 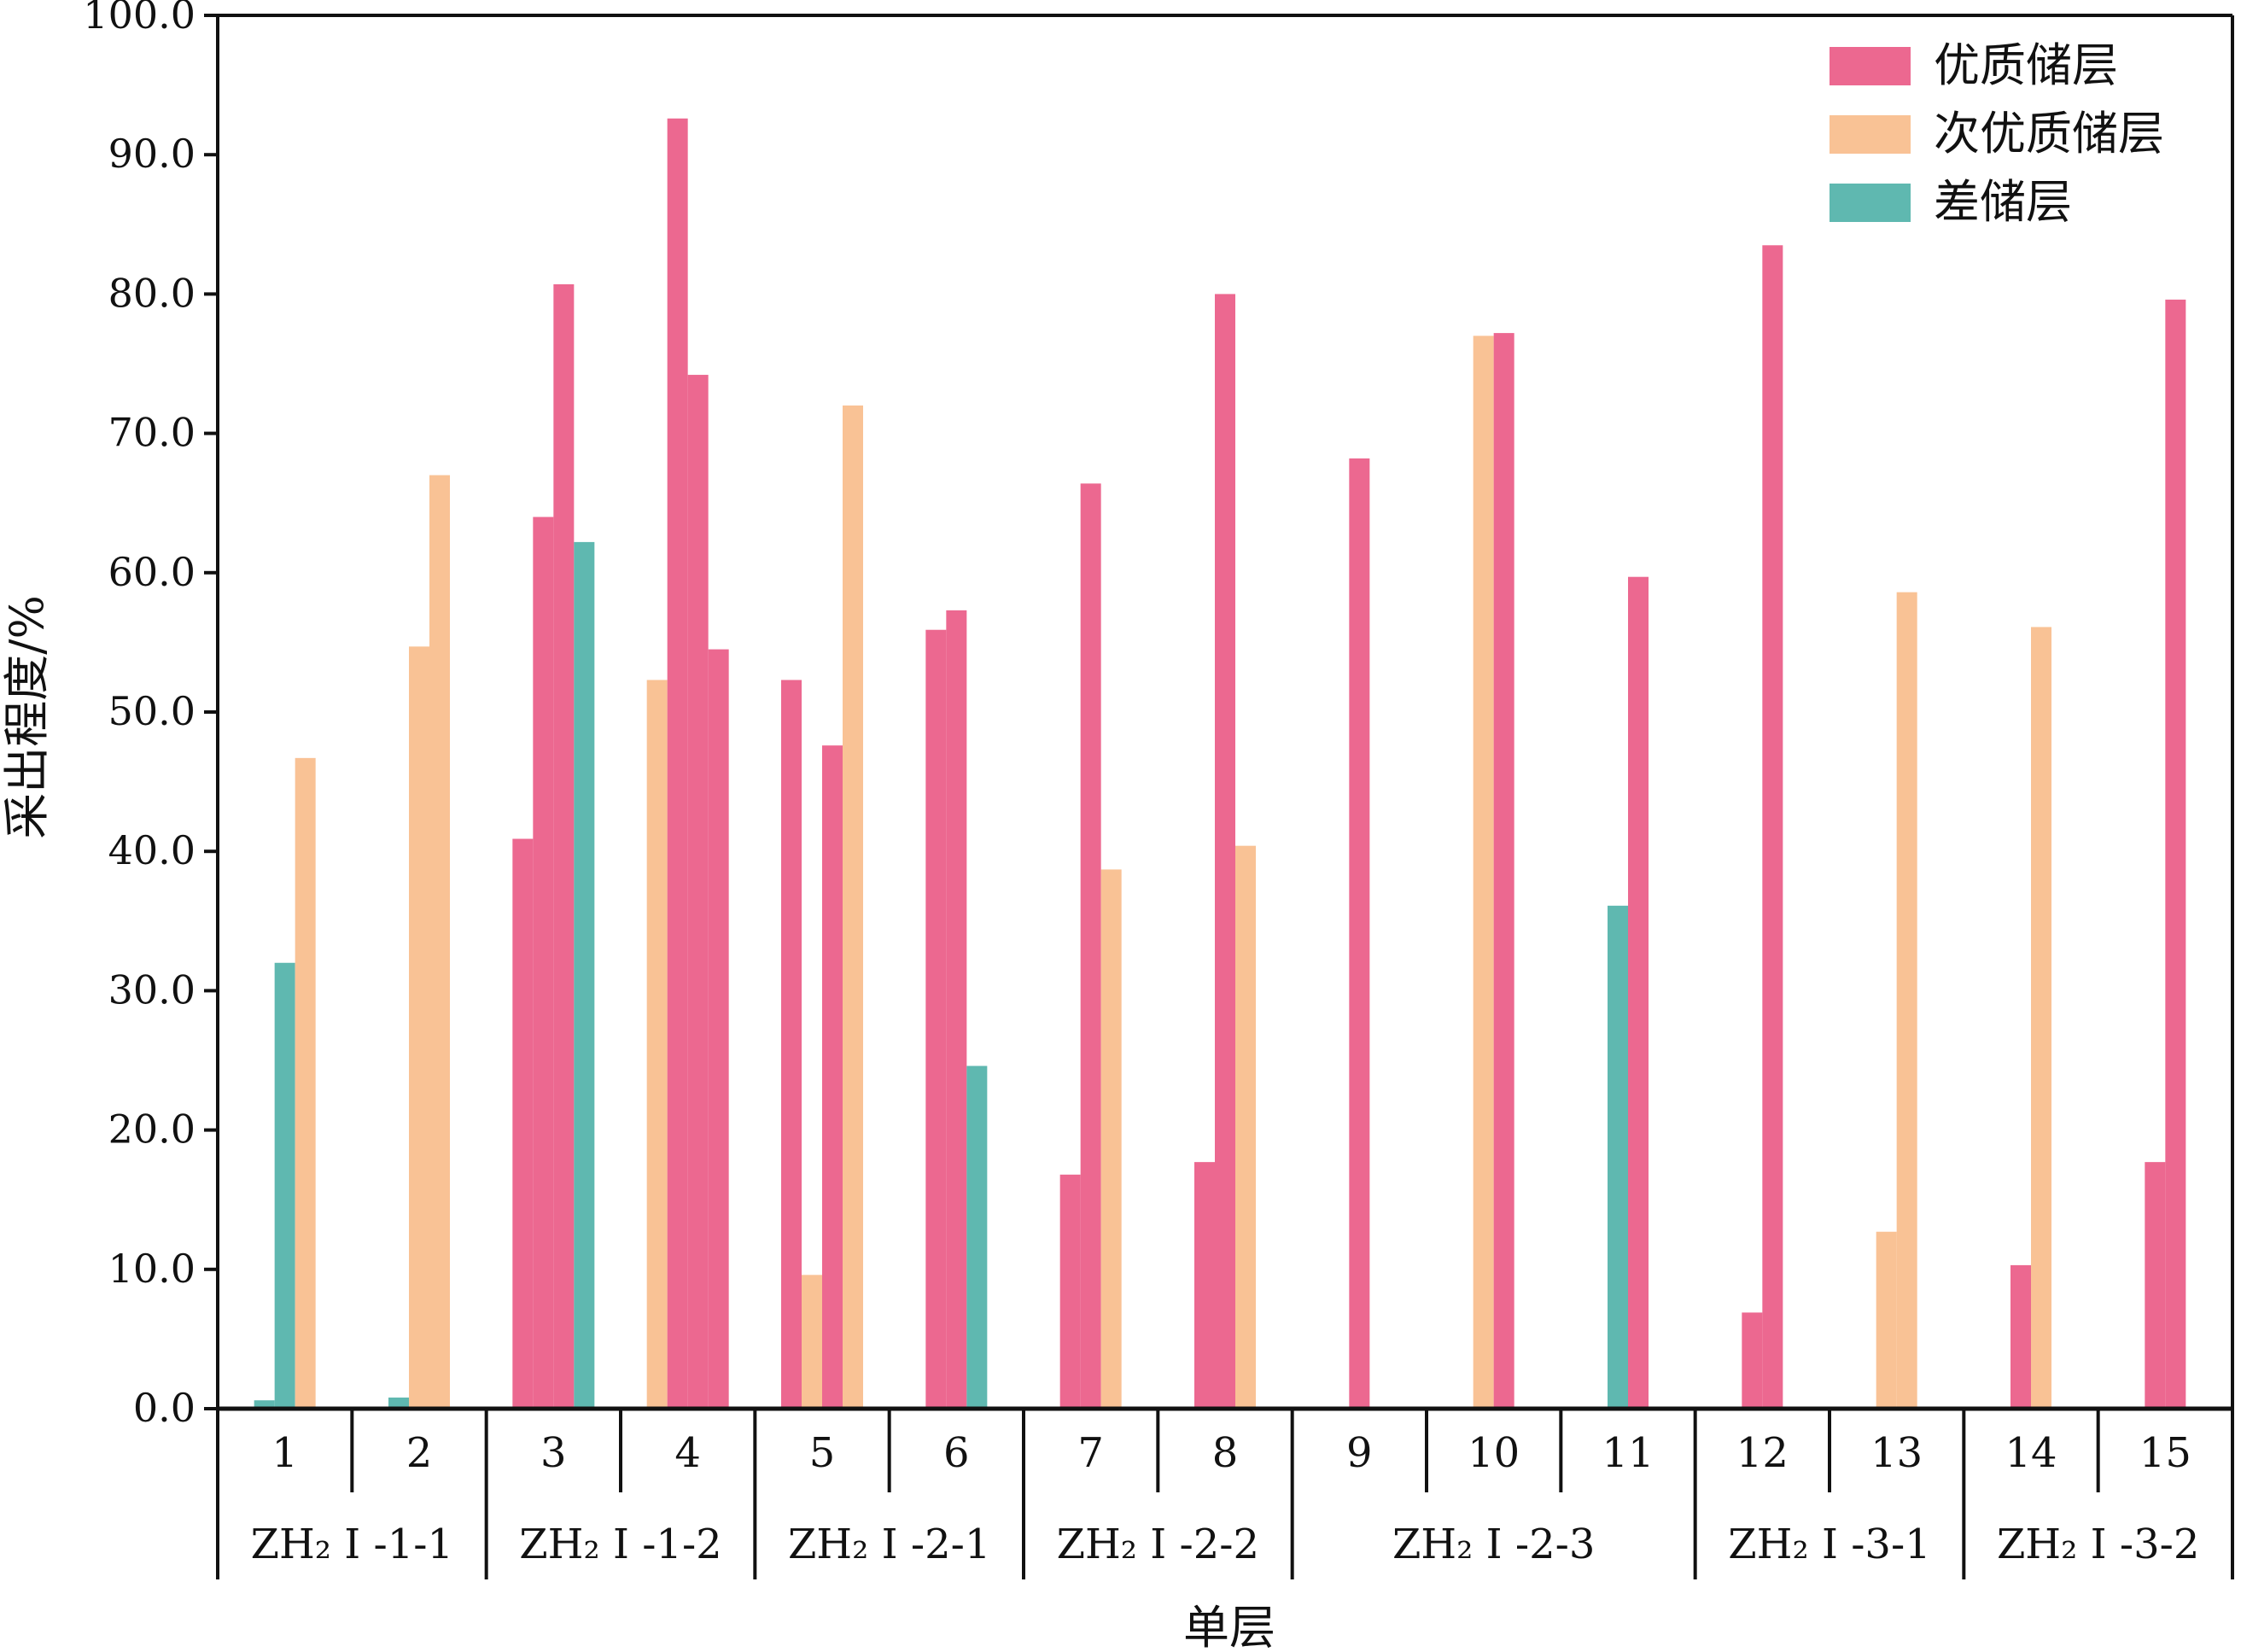 What do you see at coordinates (1090, 1453) in the screenshot?
I see `x-category-label: 7` at bounding box center [1090, 1453].